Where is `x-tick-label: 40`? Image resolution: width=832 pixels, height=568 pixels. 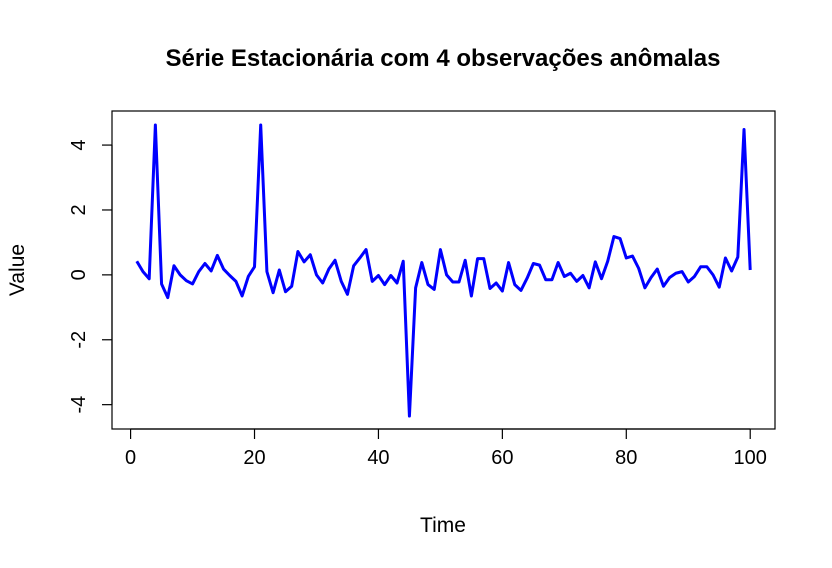
x-tick-label: 40 is located at coordinates (378, 458).